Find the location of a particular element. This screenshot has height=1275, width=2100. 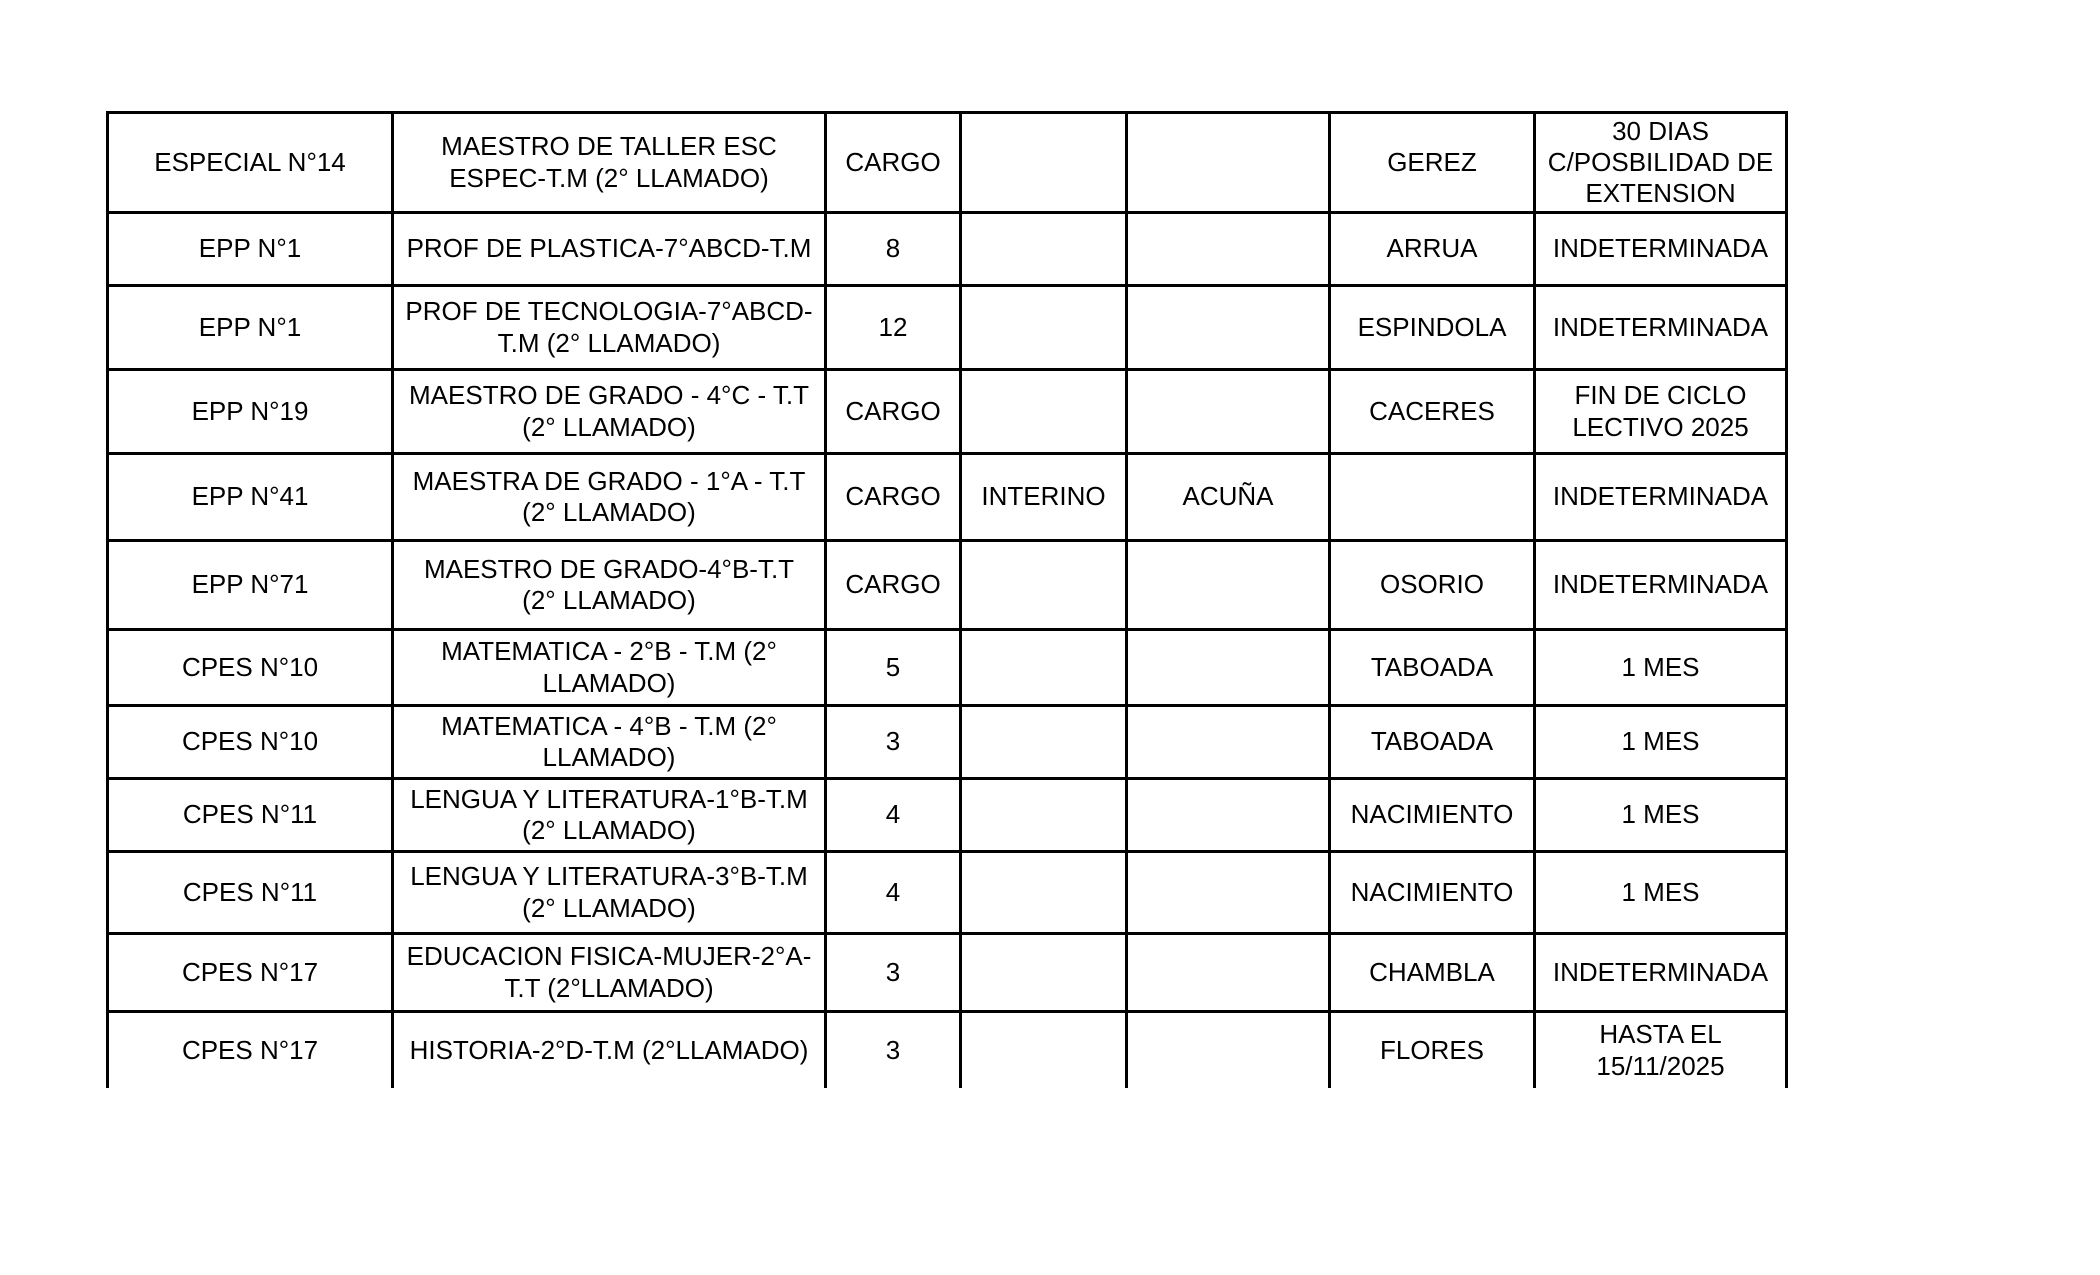

cell-duration: HASTA EL 15/11/2025 is located at coordinates (1660, 1050).